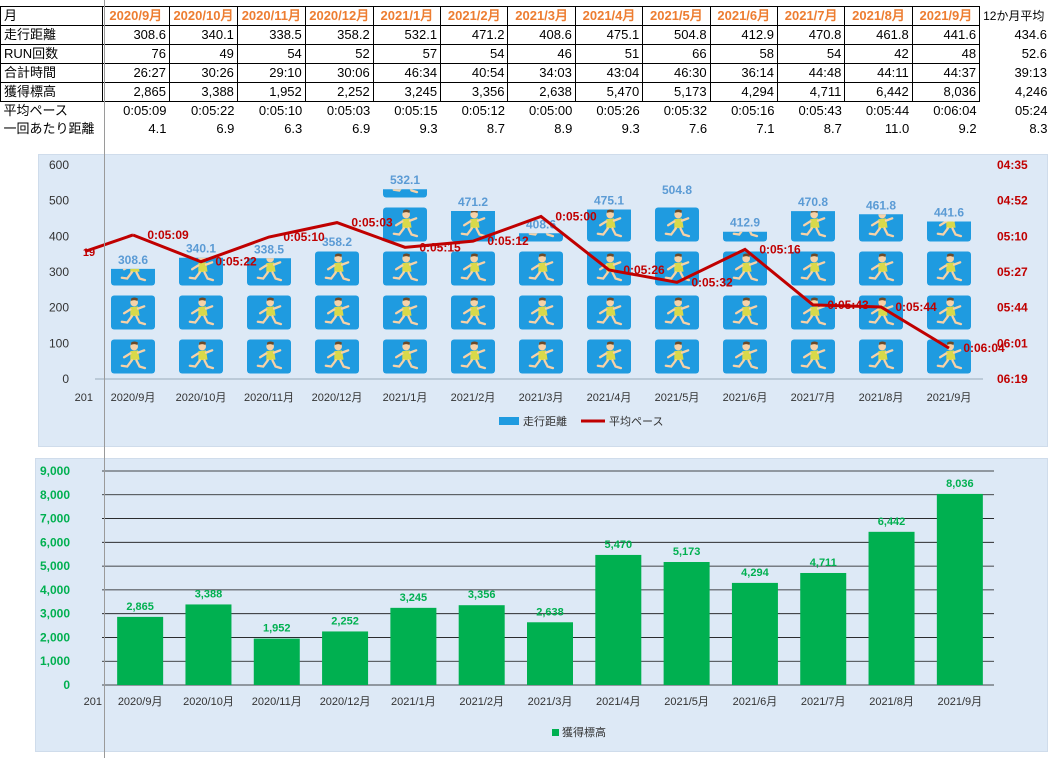 Image resolution: width=1051 pixels, height=758 pixels. Describe the element at coordinates (1031, 91) in the screenshot. I see `average-cell: 4,246` at that location.